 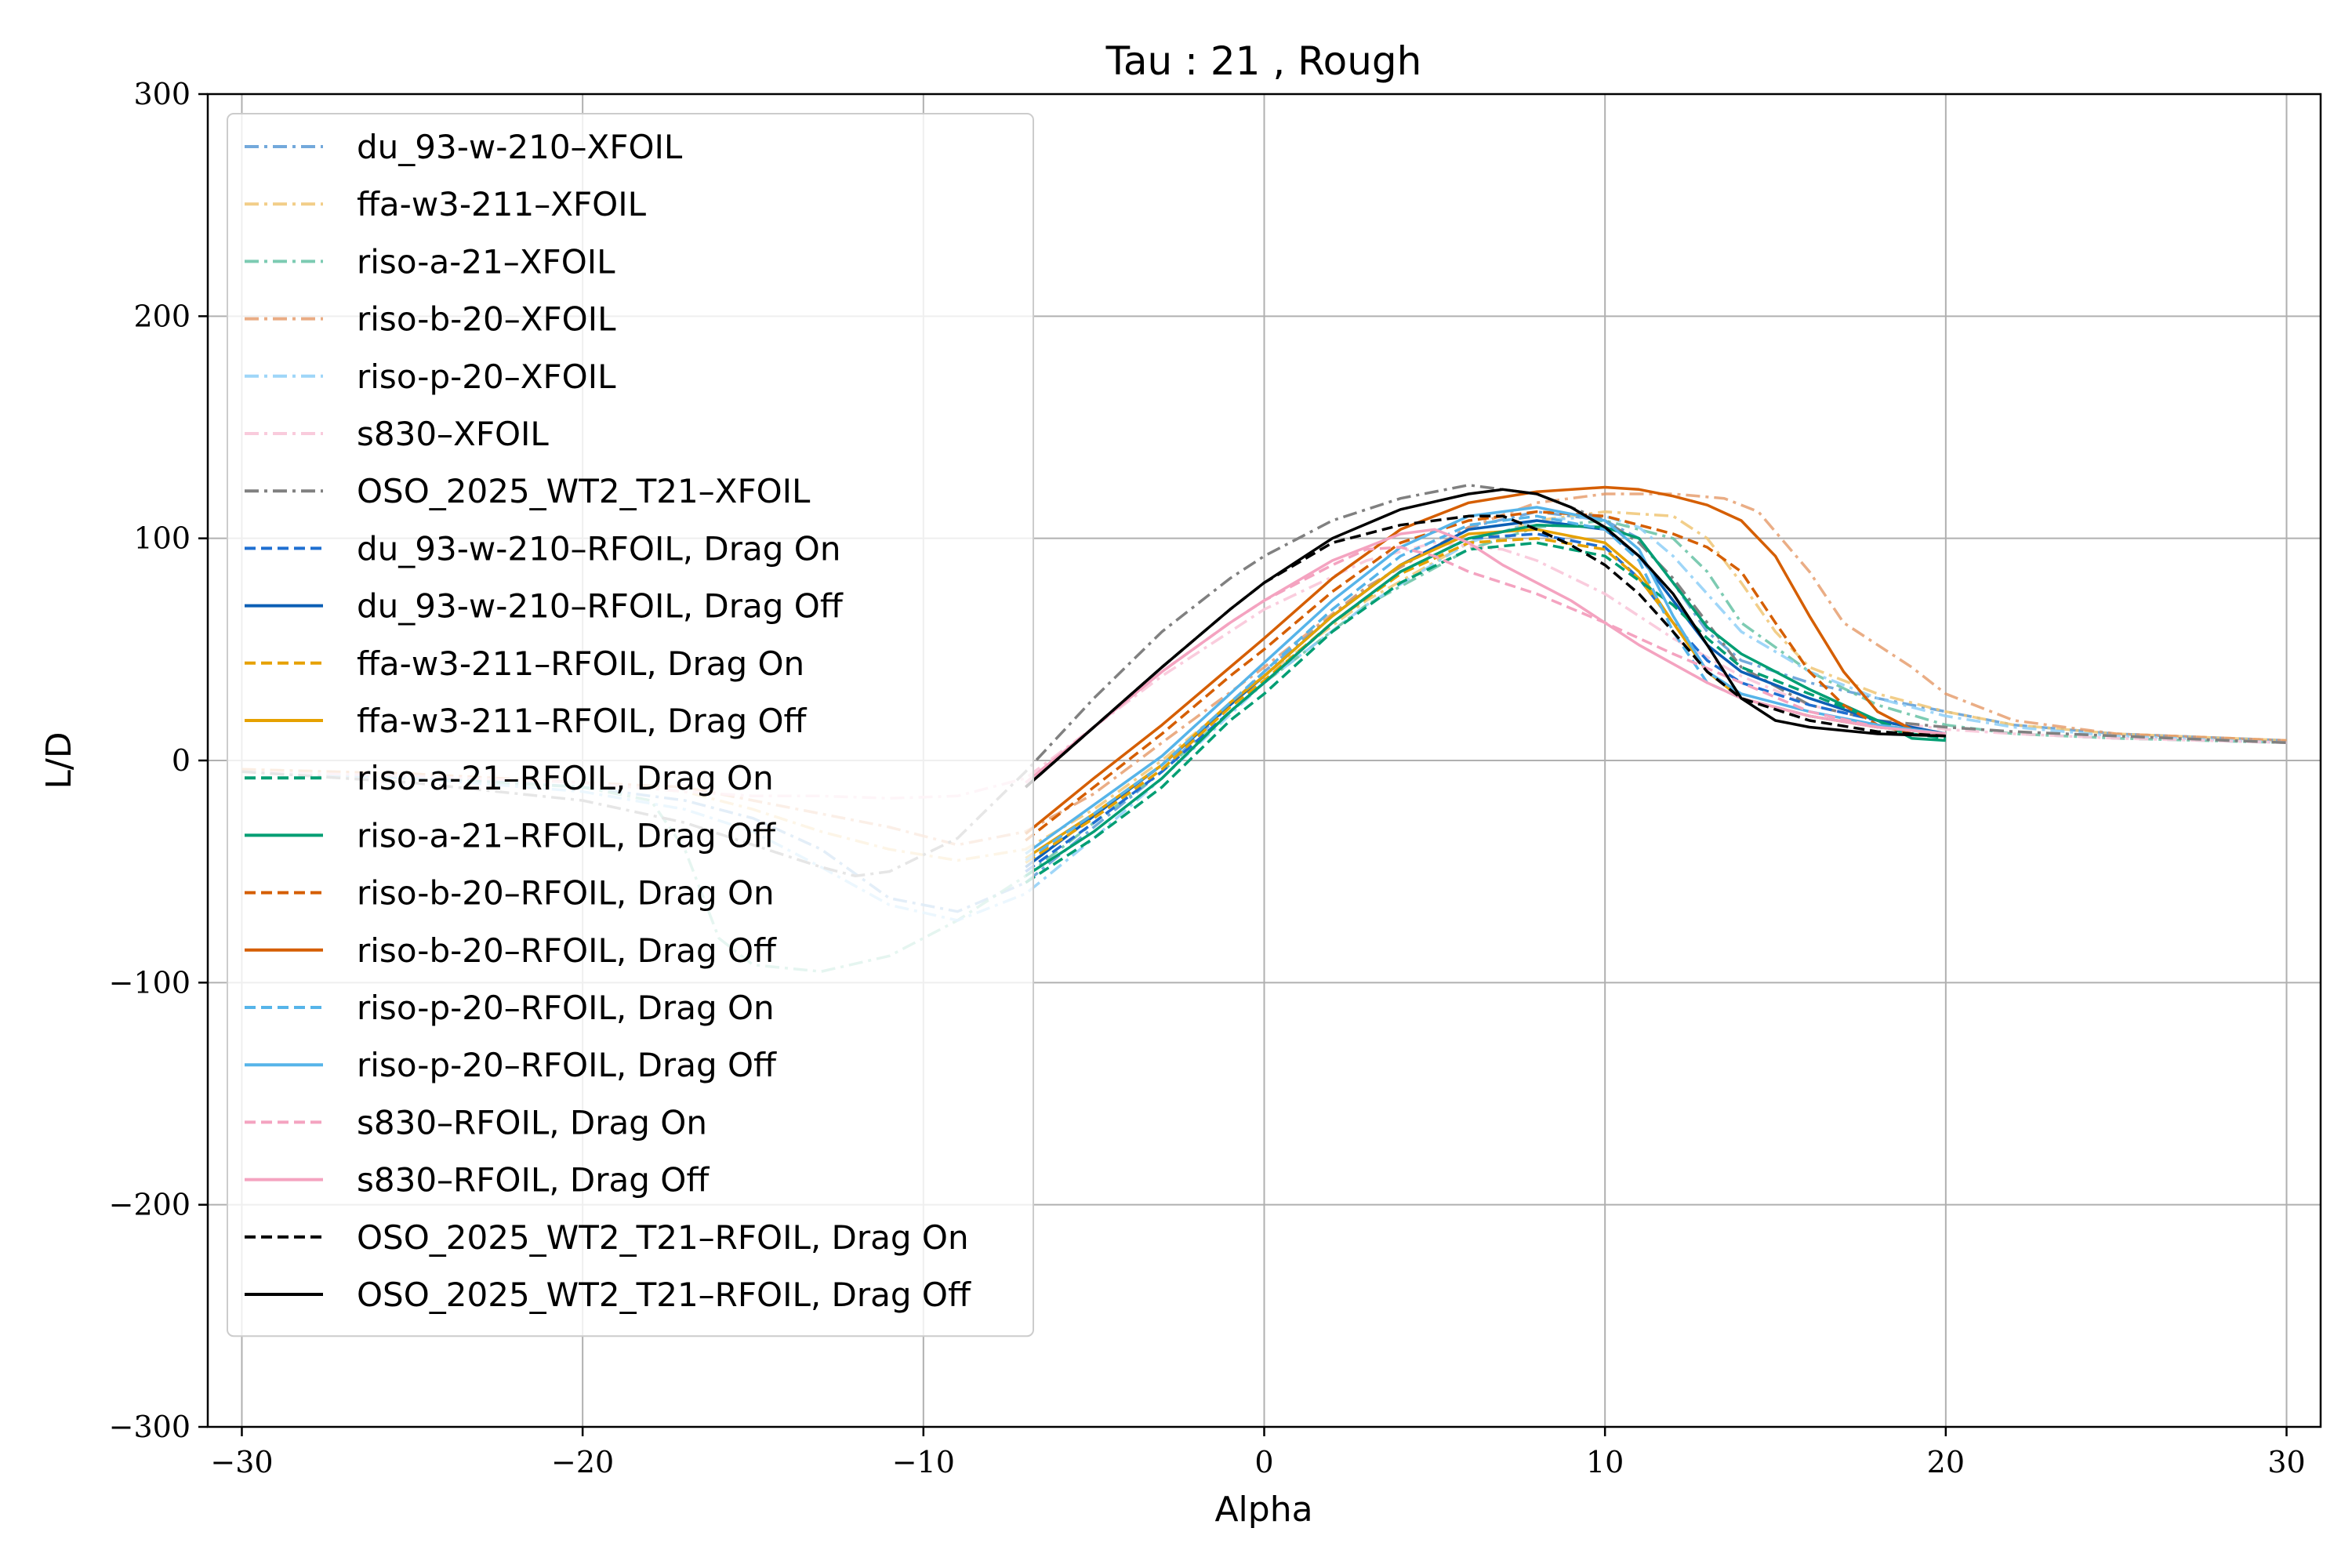 What do you see at coordinates (923, 1462) in the screenshot?
I see `x-tick-label: −10` at bounding box center [923, 1462].